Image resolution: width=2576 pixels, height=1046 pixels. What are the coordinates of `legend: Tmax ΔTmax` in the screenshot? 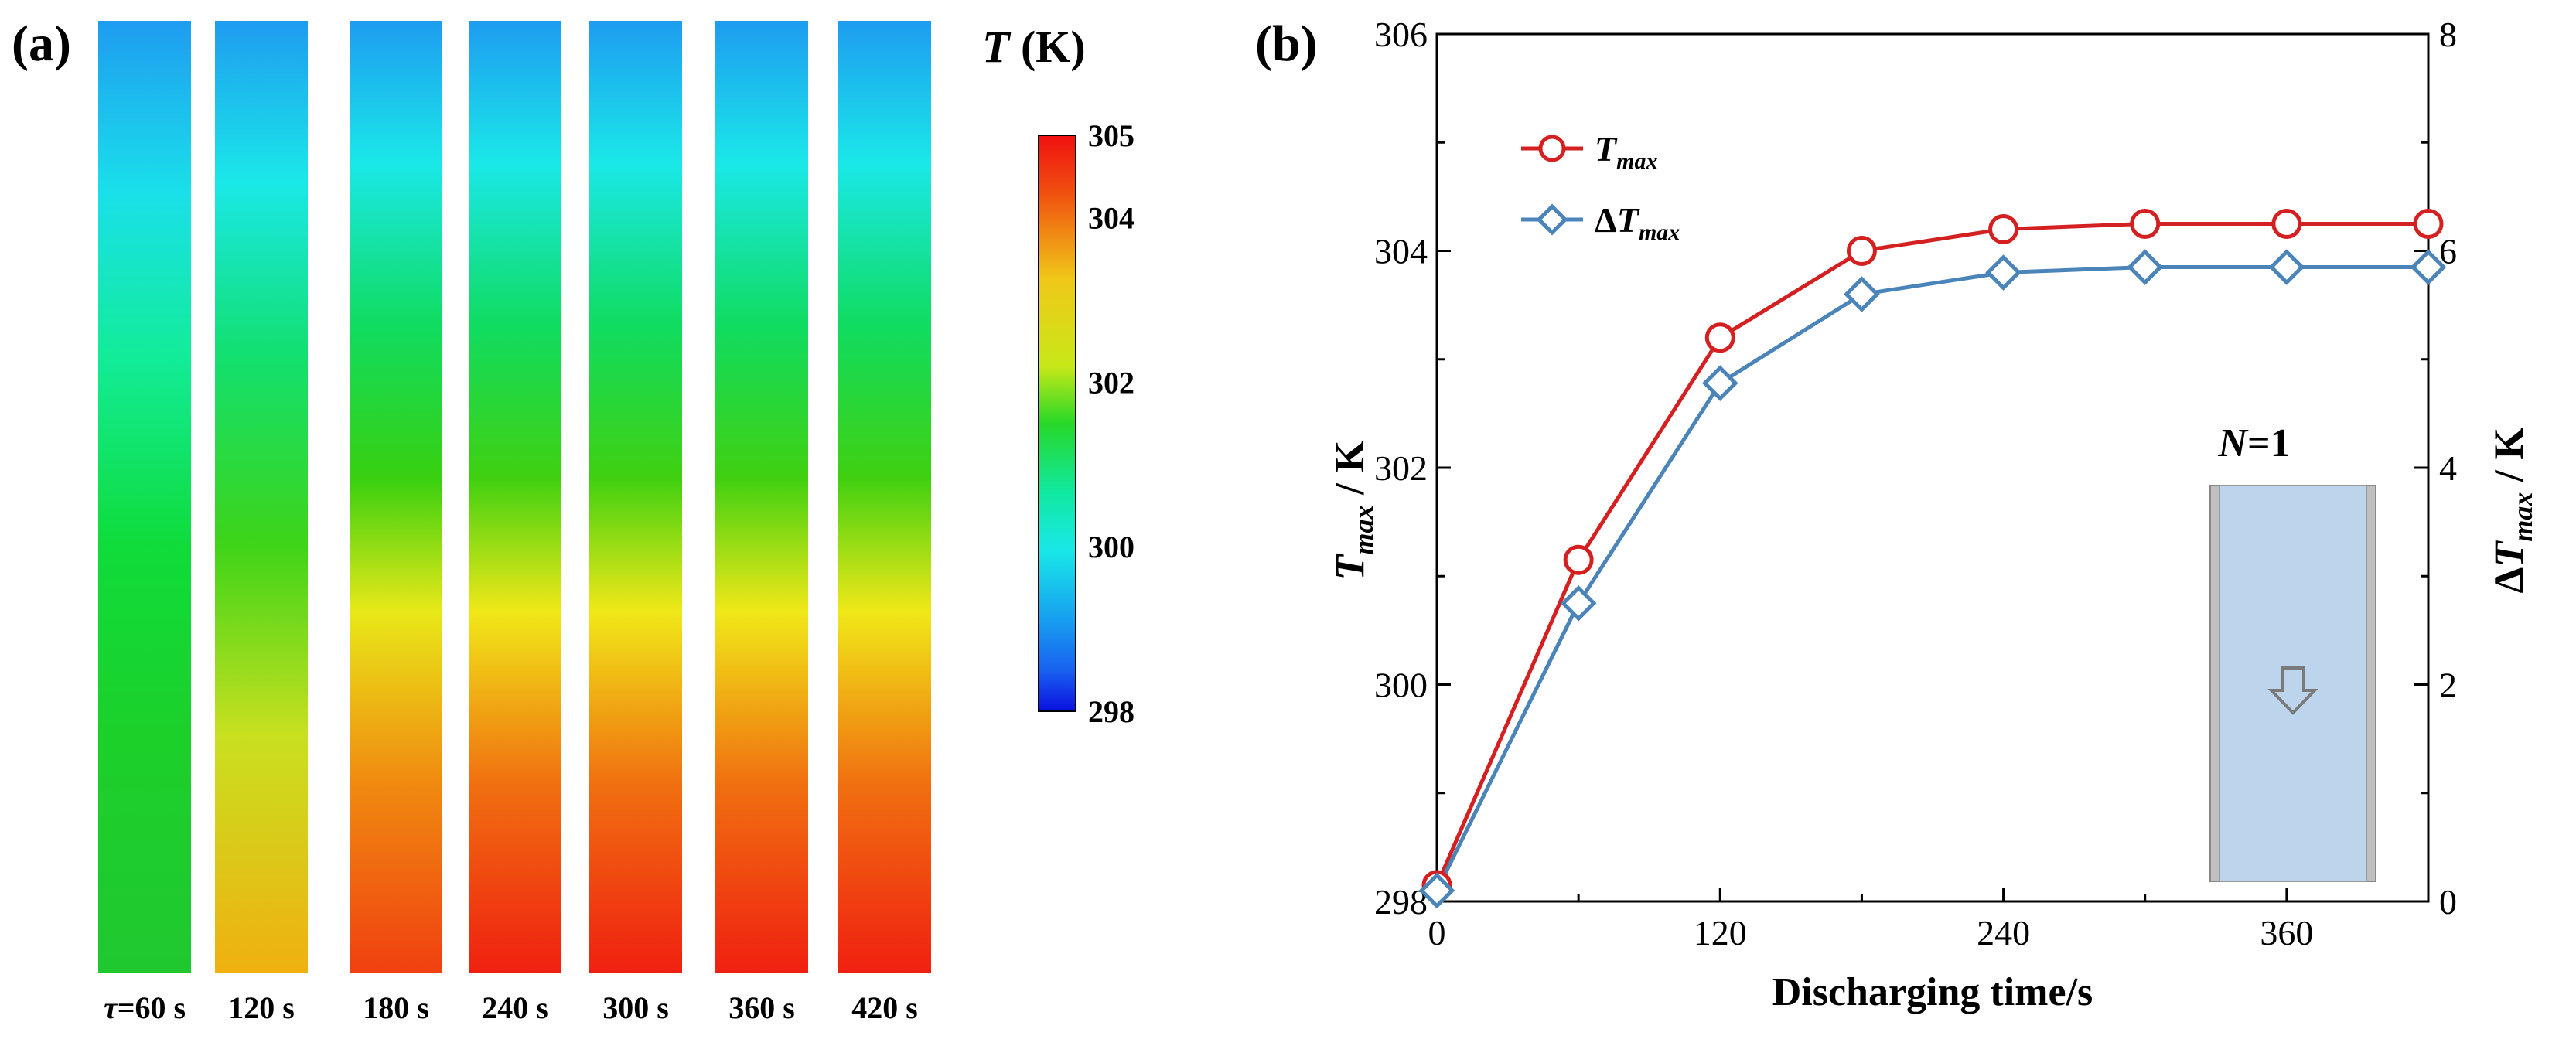 It's located at (1601, 187).